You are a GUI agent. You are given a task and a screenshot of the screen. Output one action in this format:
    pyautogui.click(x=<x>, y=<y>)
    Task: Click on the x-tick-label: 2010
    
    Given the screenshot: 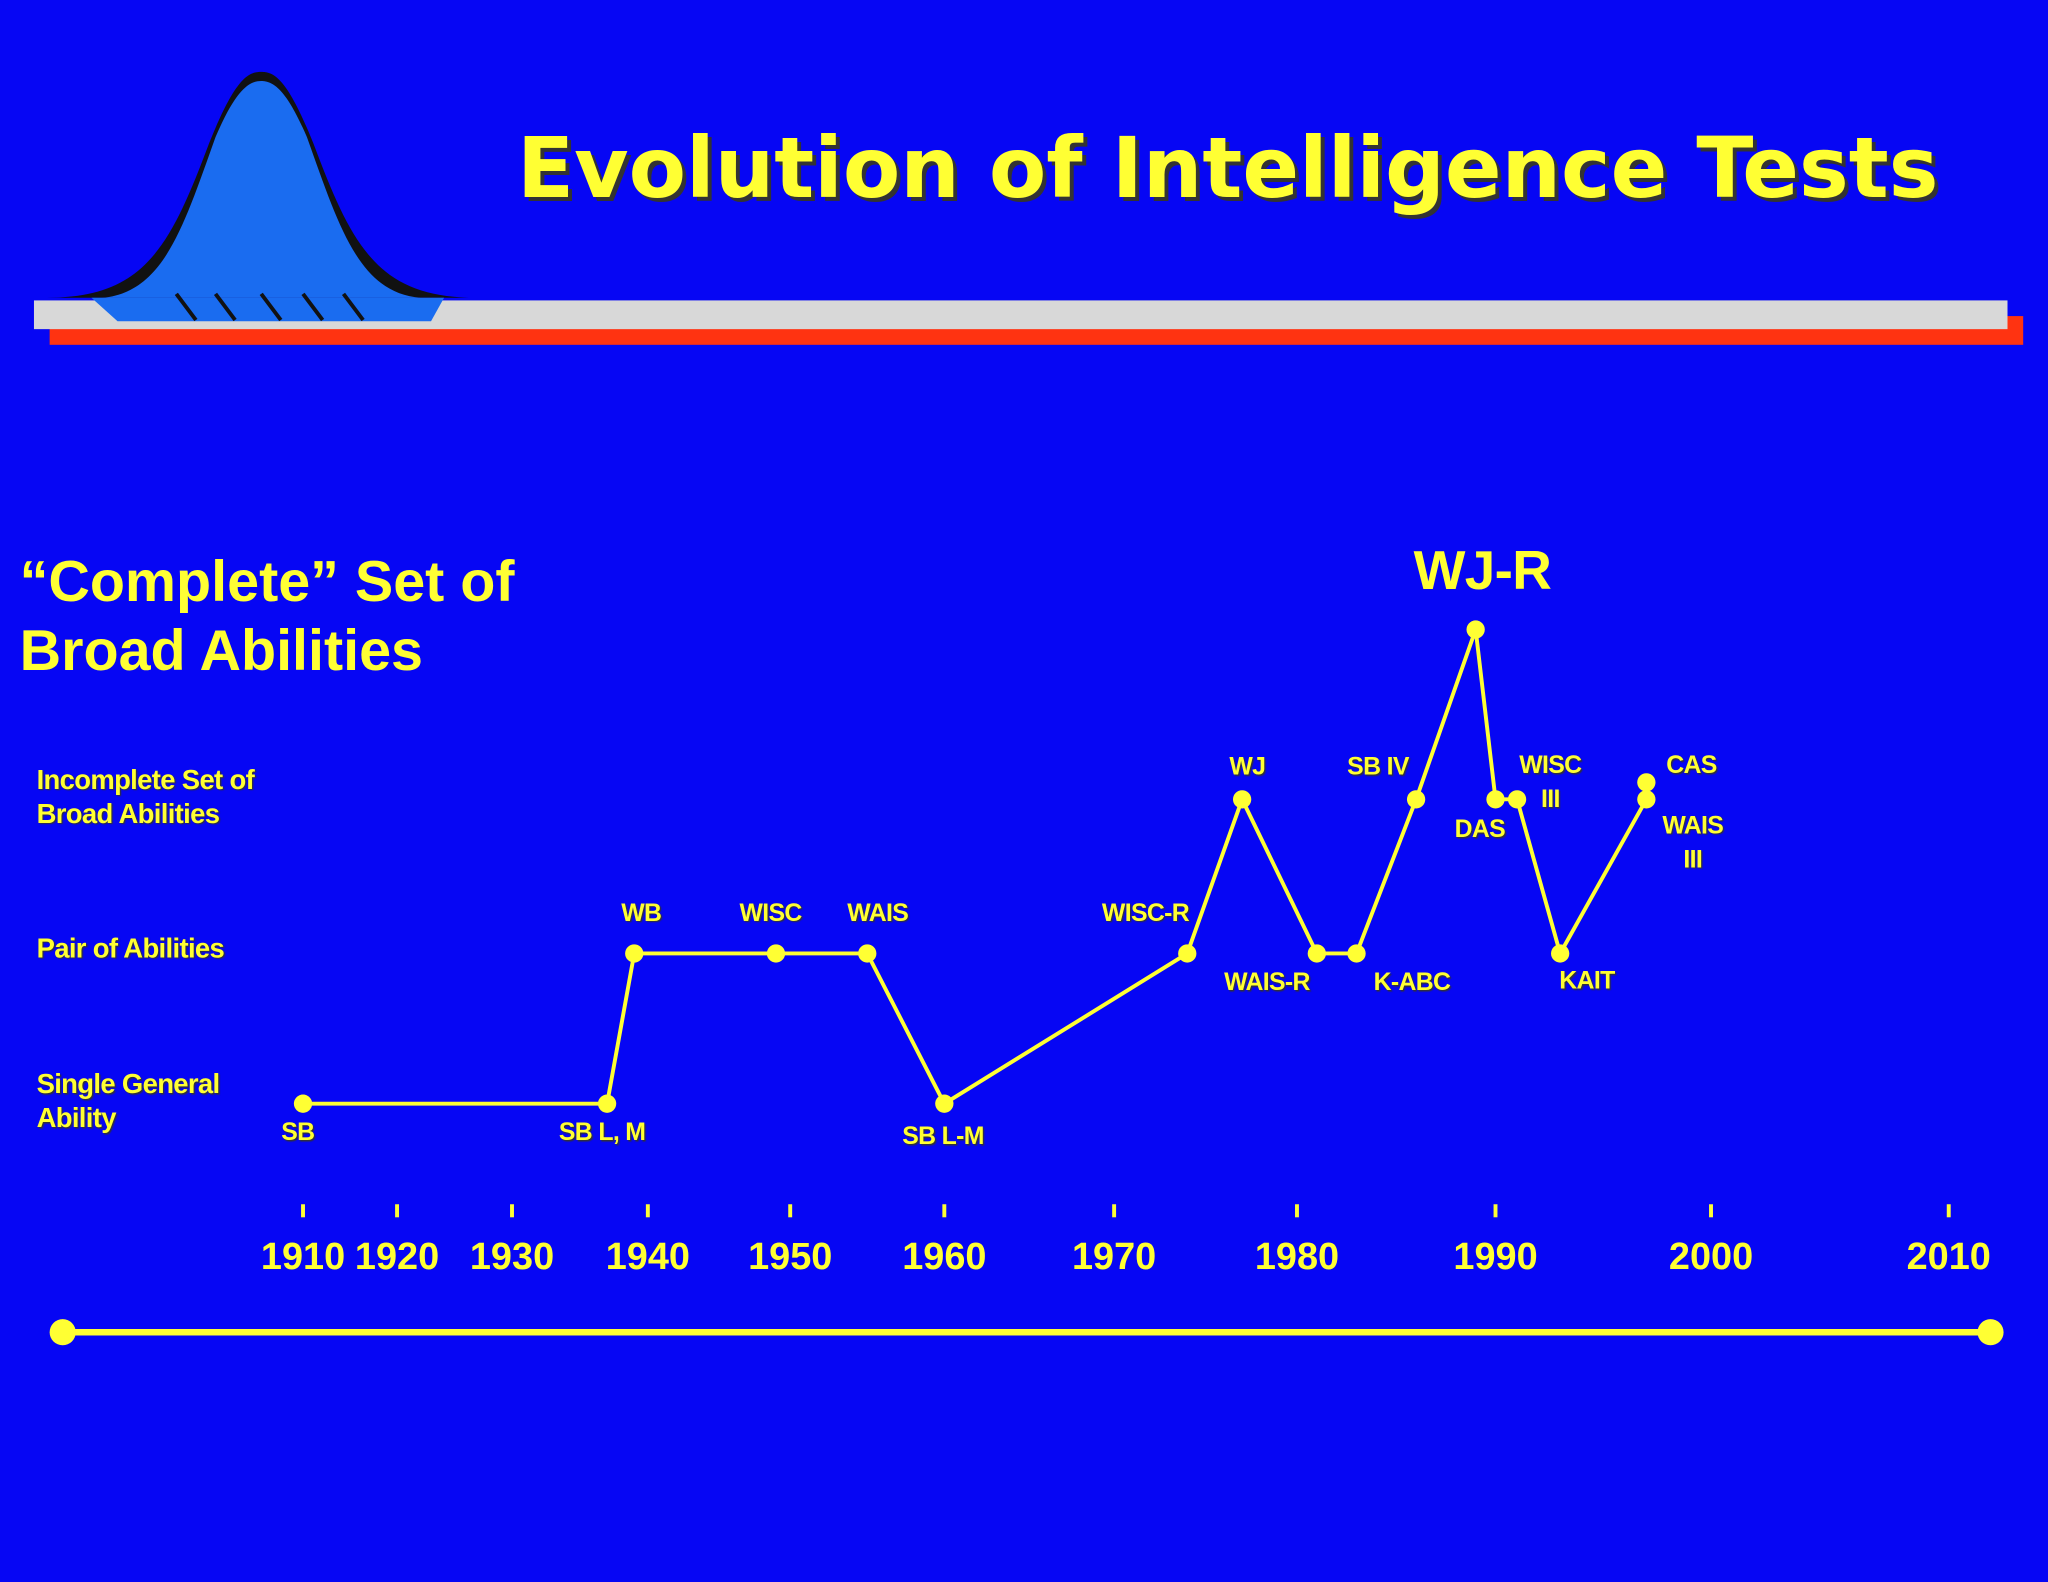 What is the action you would take?
    pyautogui.click(x=1948, y=1257)
    